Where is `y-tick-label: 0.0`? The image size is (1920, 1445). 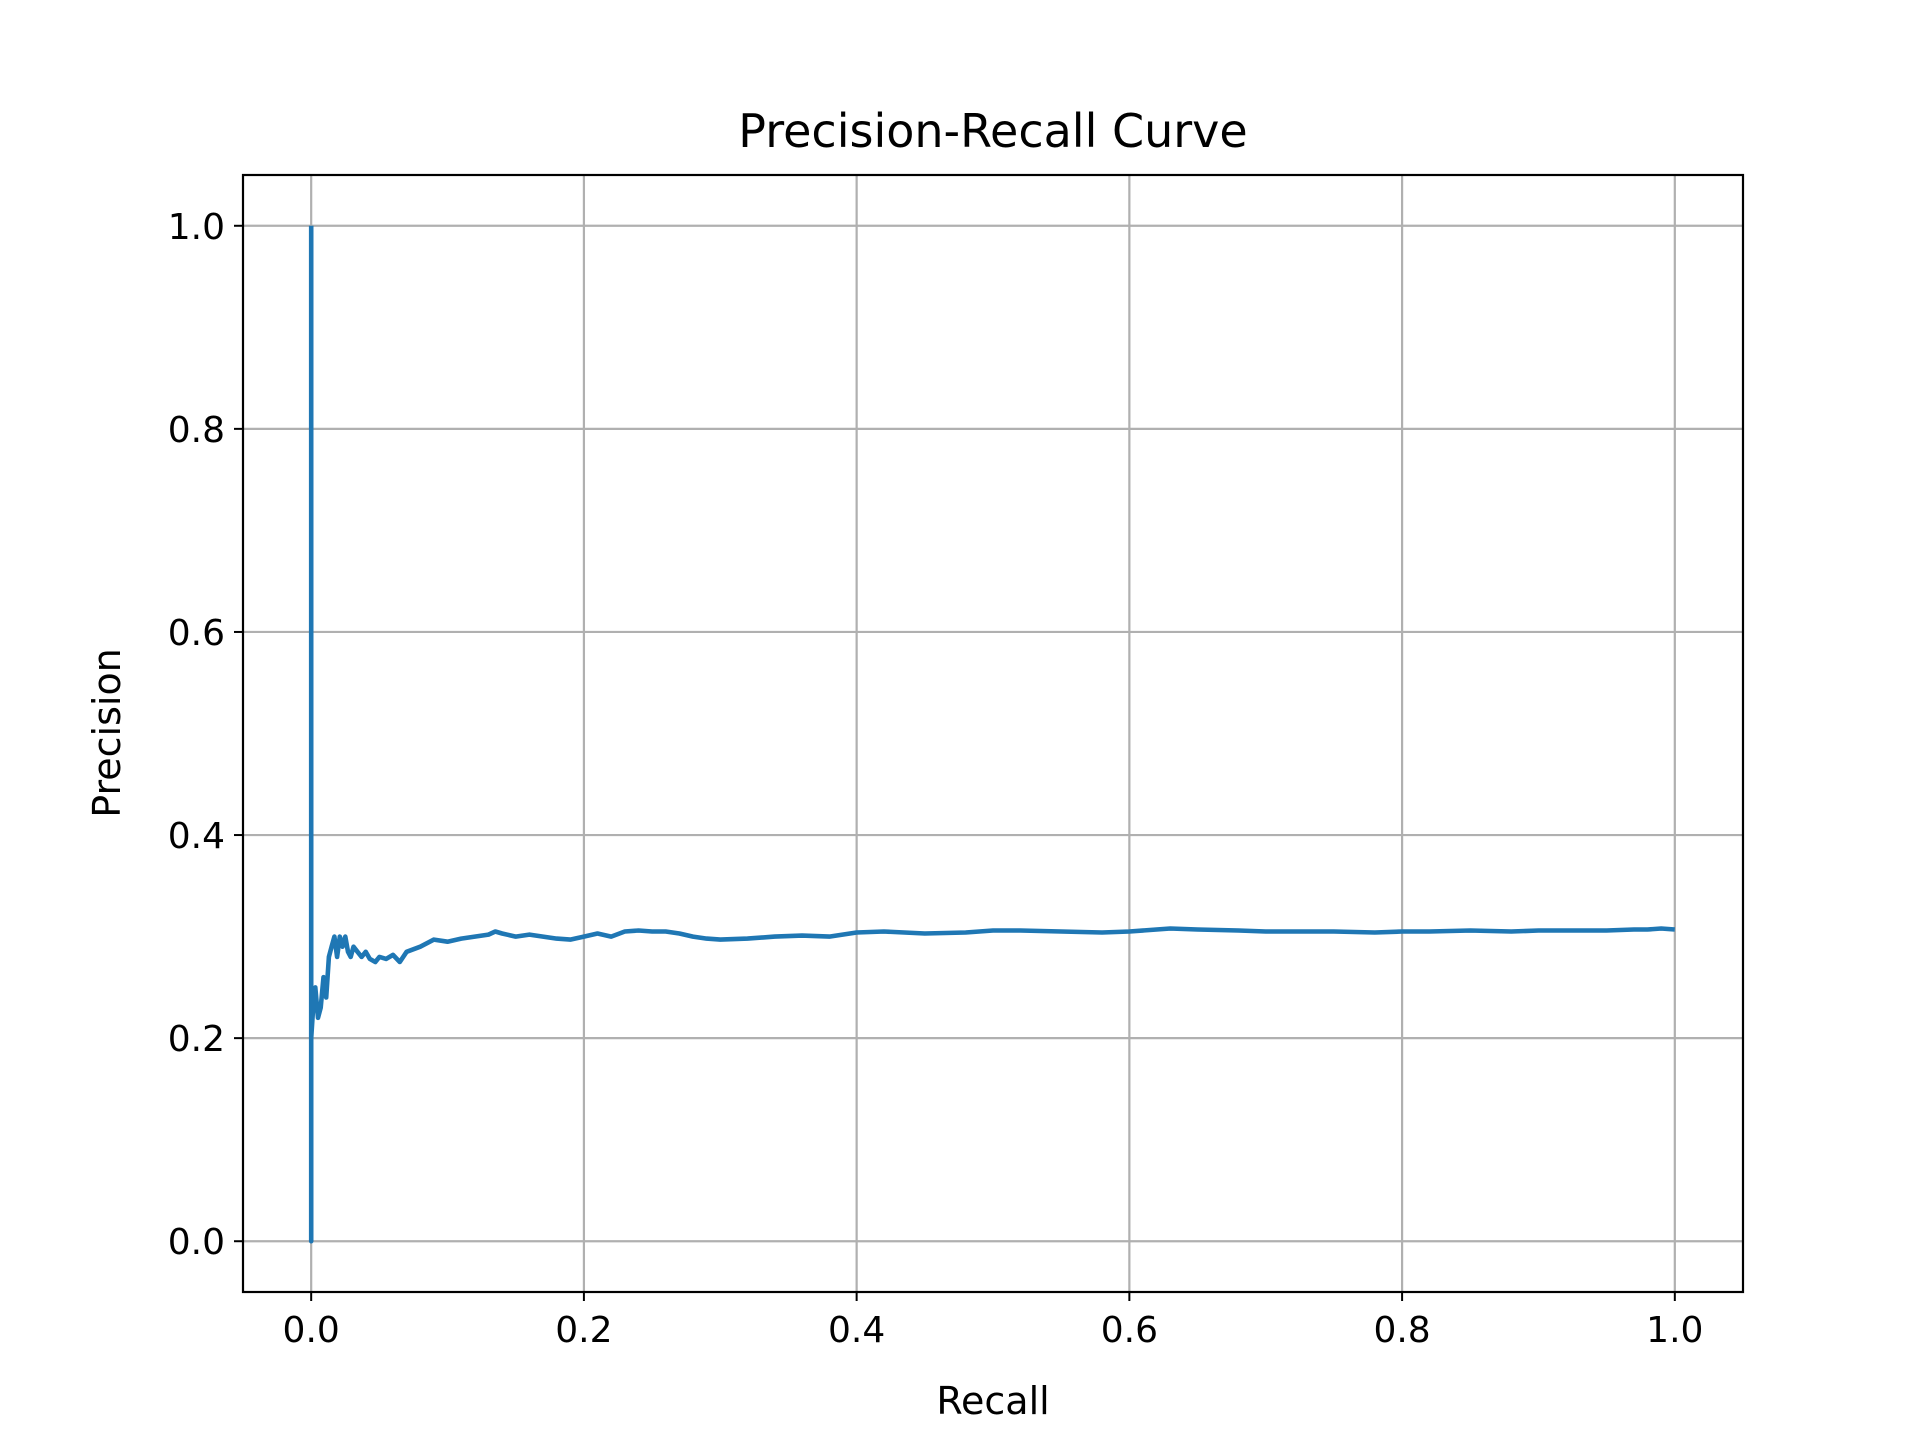 y-tick-label: 0.0 is located at coordinates (196, 1242).